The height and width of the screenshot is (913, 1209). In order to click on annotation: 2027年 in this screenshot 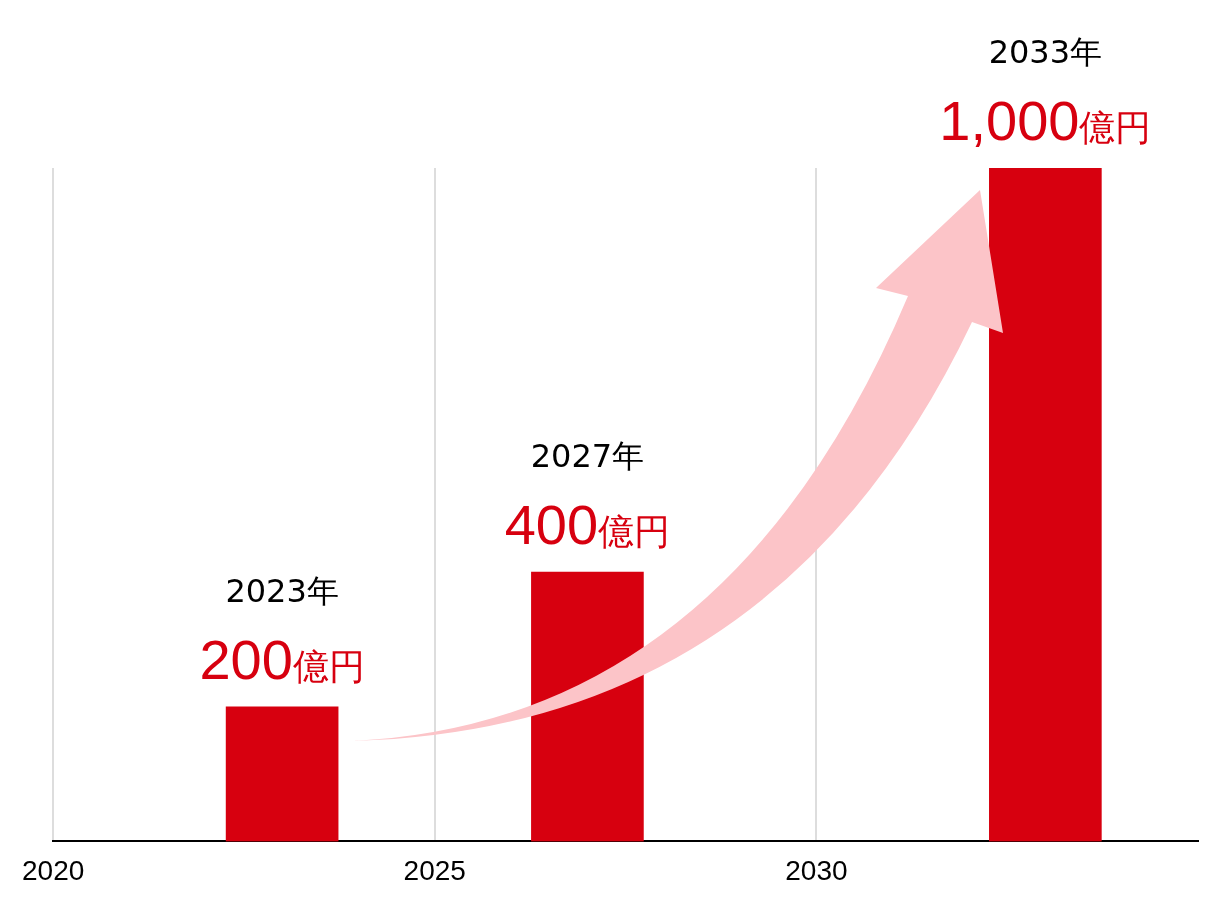, I will do `click(587, 456)`.